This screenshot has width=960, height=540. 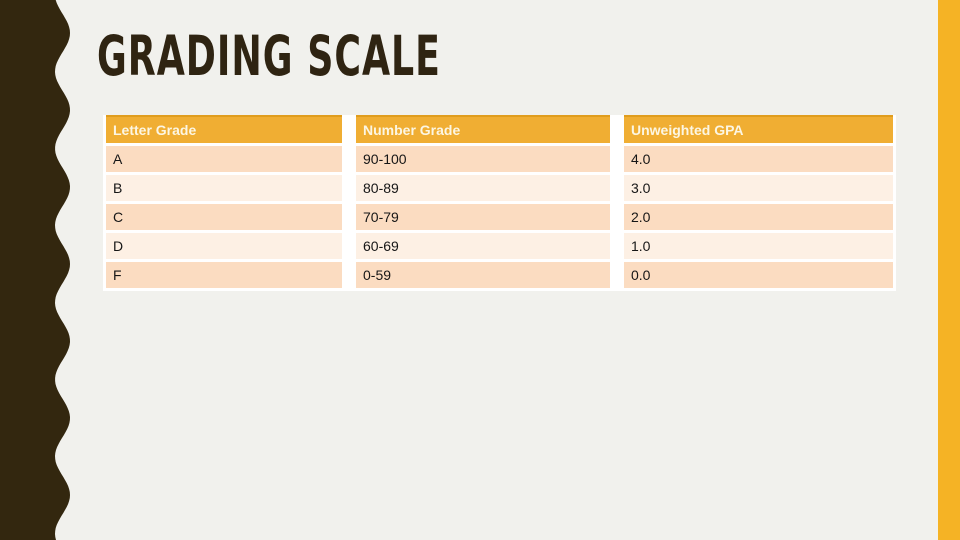 What do you see at coordinates (949, 270) in the screenshot?
I see `right-accent-bar` at bounding box center [949, 270].